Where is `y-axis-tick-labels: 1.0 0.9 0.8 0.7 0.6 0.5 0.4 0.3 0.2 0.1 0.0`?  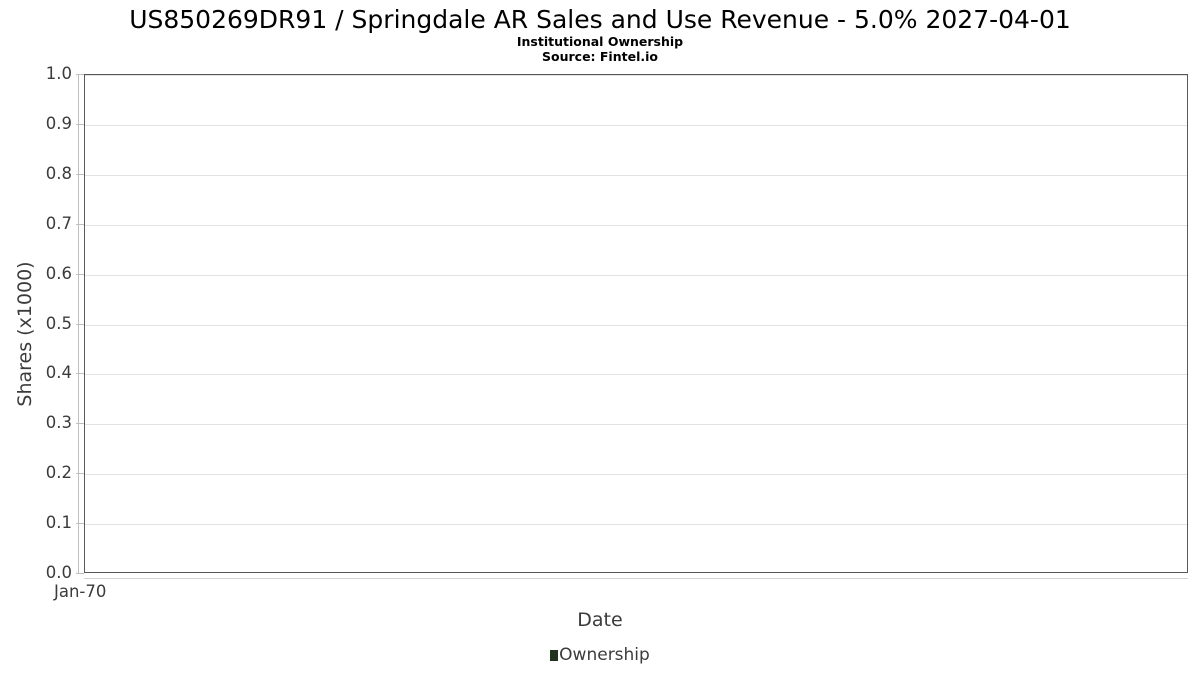
y-axis-tick-labels: 1.0 0.9 0.8 0.7 0.6 0.5 0.4 0.3 0.2 0.1 0.0 is located at coordinates (36, 337).